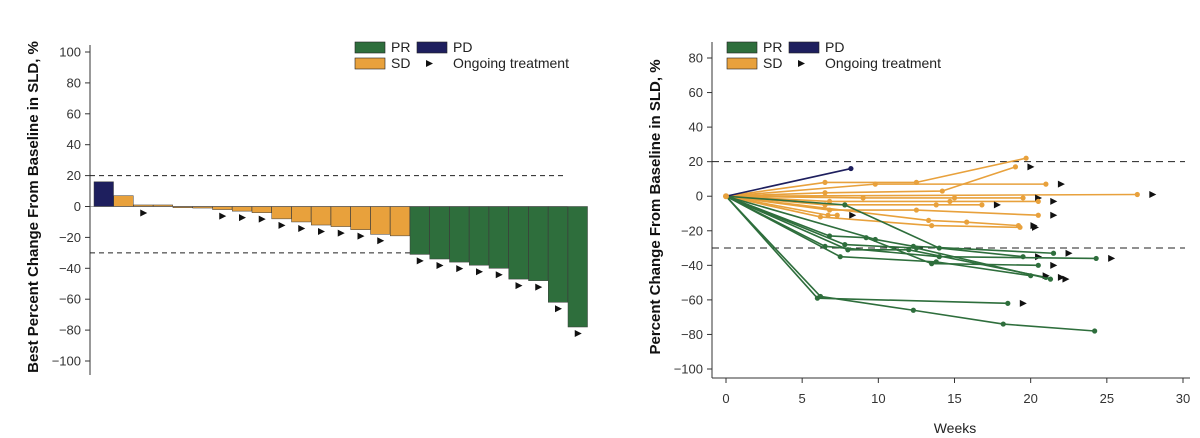 The height and width of the screenshot is (438, 1200). What do you see at coordinates (692, 230) in the screenshot?
I see `spider-y-tick-label: −20` at bounding box center [692, 230].